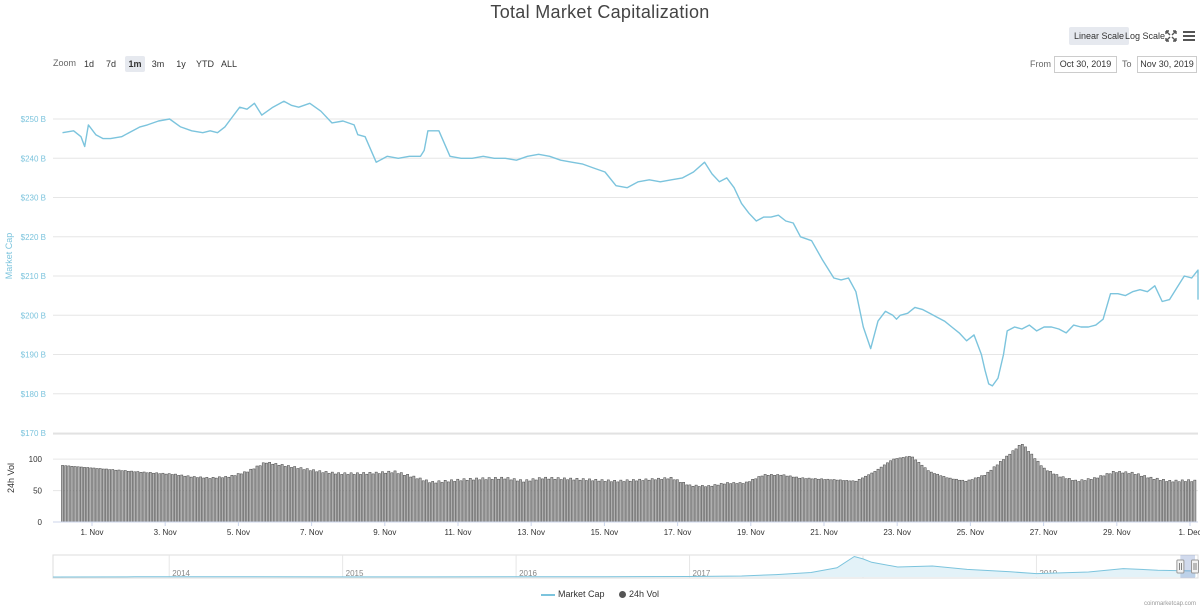 The height and width of the screenshot is (611, 1200). I want to click on log-scale-button: Log Scale, so click(1145, 36).